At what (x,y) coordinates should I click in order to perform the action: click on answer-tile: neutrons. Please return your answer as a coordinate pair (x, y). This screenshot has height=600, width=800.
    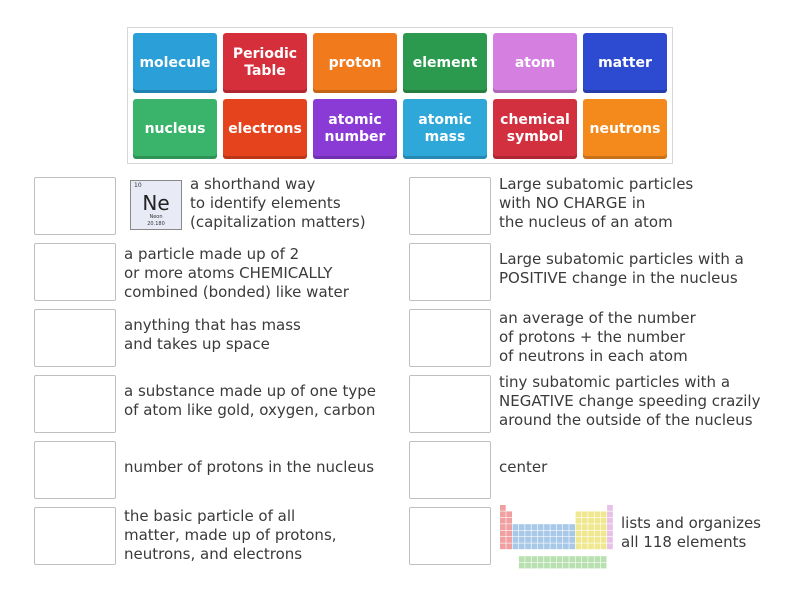
    Looking at the image, I should click on (625, 129).